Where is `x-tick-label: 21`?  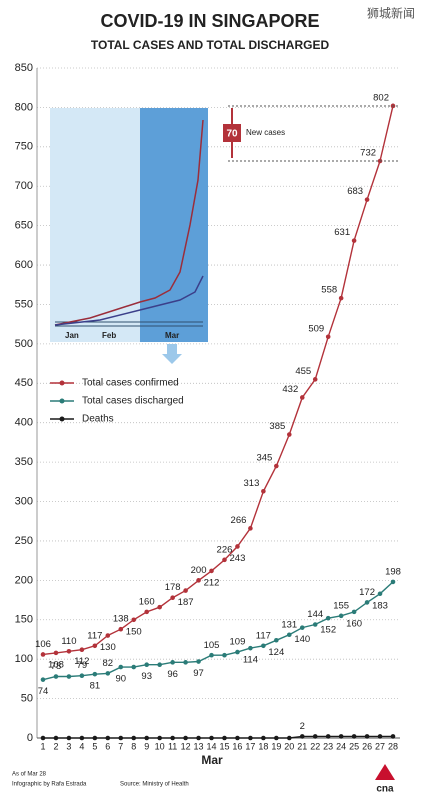
x-tick-label: 21 is located at coordinates (302, 746).